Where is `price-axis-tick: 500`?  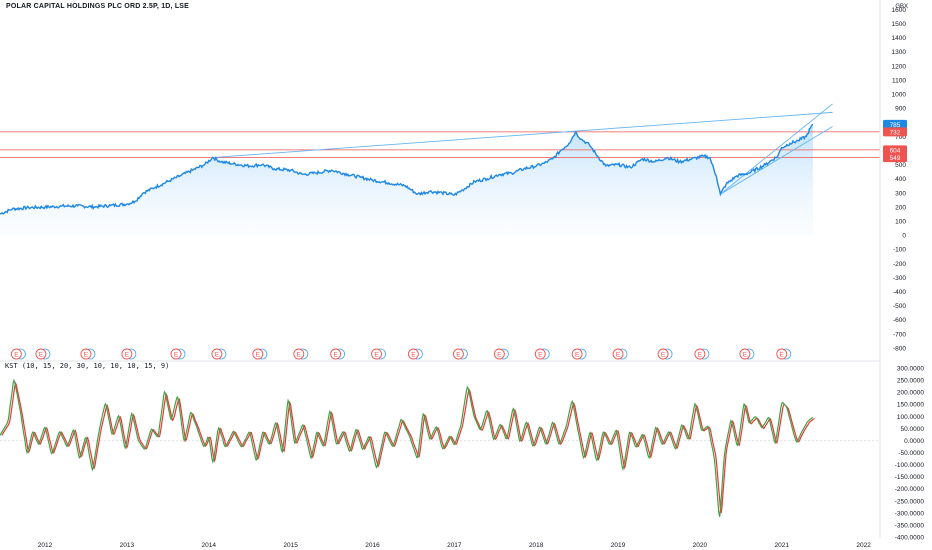
price-axis-tick: 500 is located at coordinates (900, 165).